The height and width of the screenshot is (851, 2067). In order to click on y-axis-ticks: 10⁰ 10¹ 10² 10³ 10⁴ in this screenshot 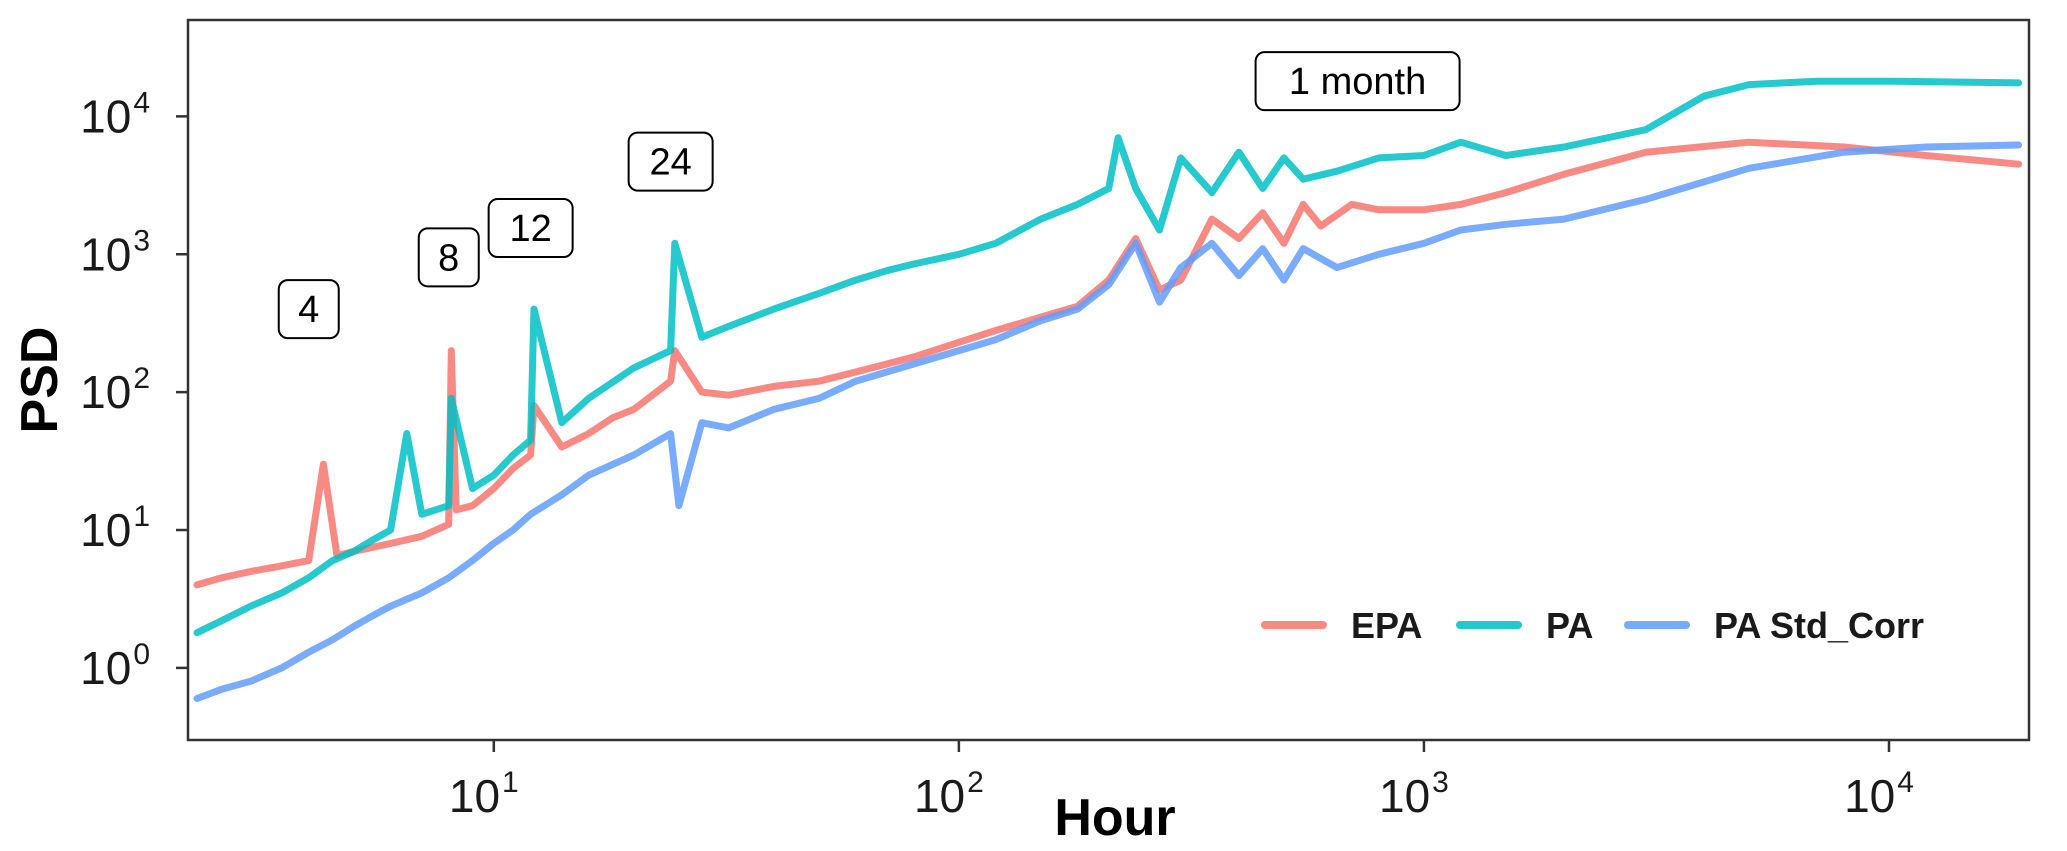, I will do `click(134, 390)`.